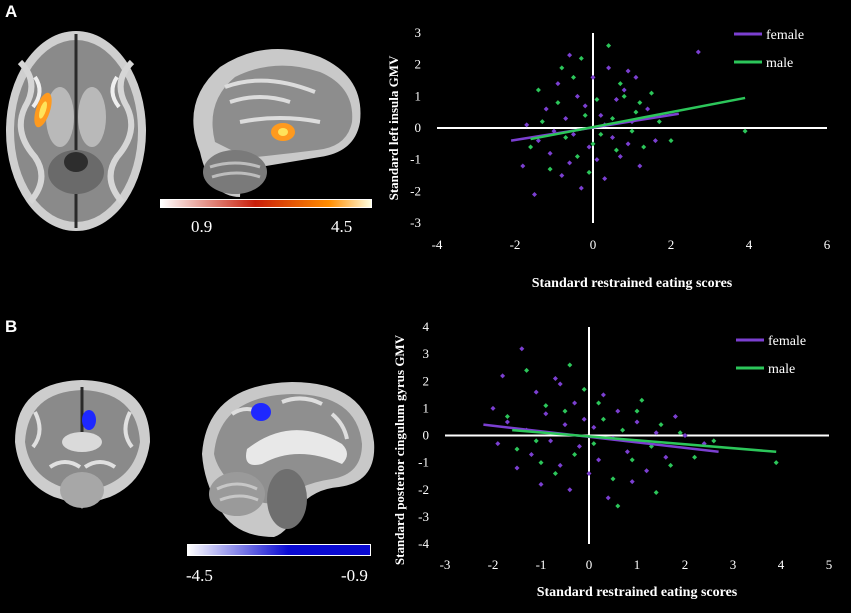 Image resolution: width=851 pixels, height=613 pixels. I want to click on chart-1-xtick: -3, so click(445, 564).